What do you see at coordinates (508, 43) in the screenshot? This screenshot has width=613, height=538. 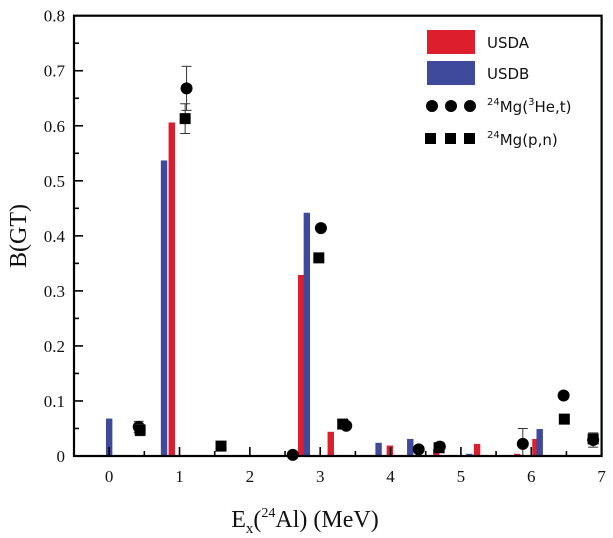 I see `legend-label-usda: USDA` at bounding box center [508, 43].